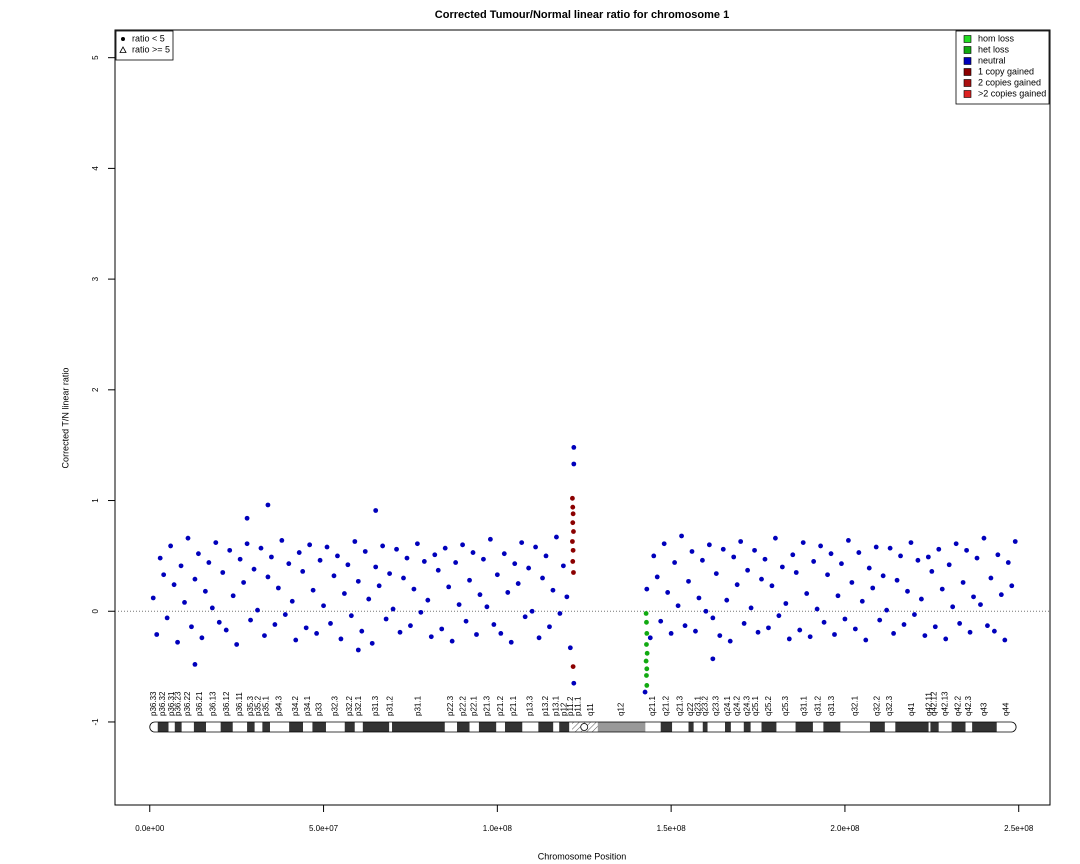  What do you see at coordinates (590, 709) in the screenshot?
I see `band-label: q11` at bounding box center [590, 709].